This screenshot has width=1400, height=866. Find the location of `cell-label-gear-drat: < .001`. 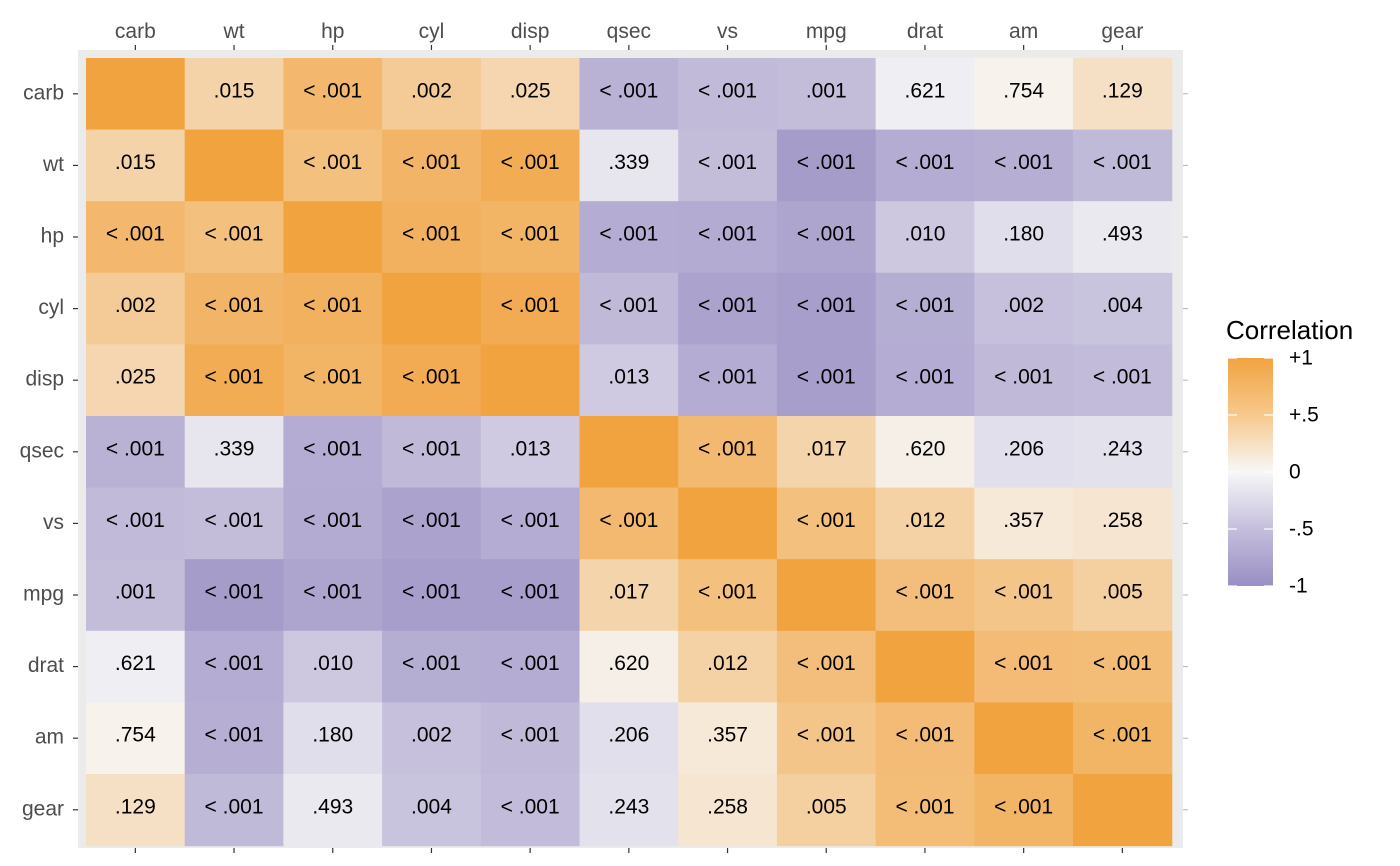

cell-label-gear-drat: < .001 is located at coordinates (924, 806).